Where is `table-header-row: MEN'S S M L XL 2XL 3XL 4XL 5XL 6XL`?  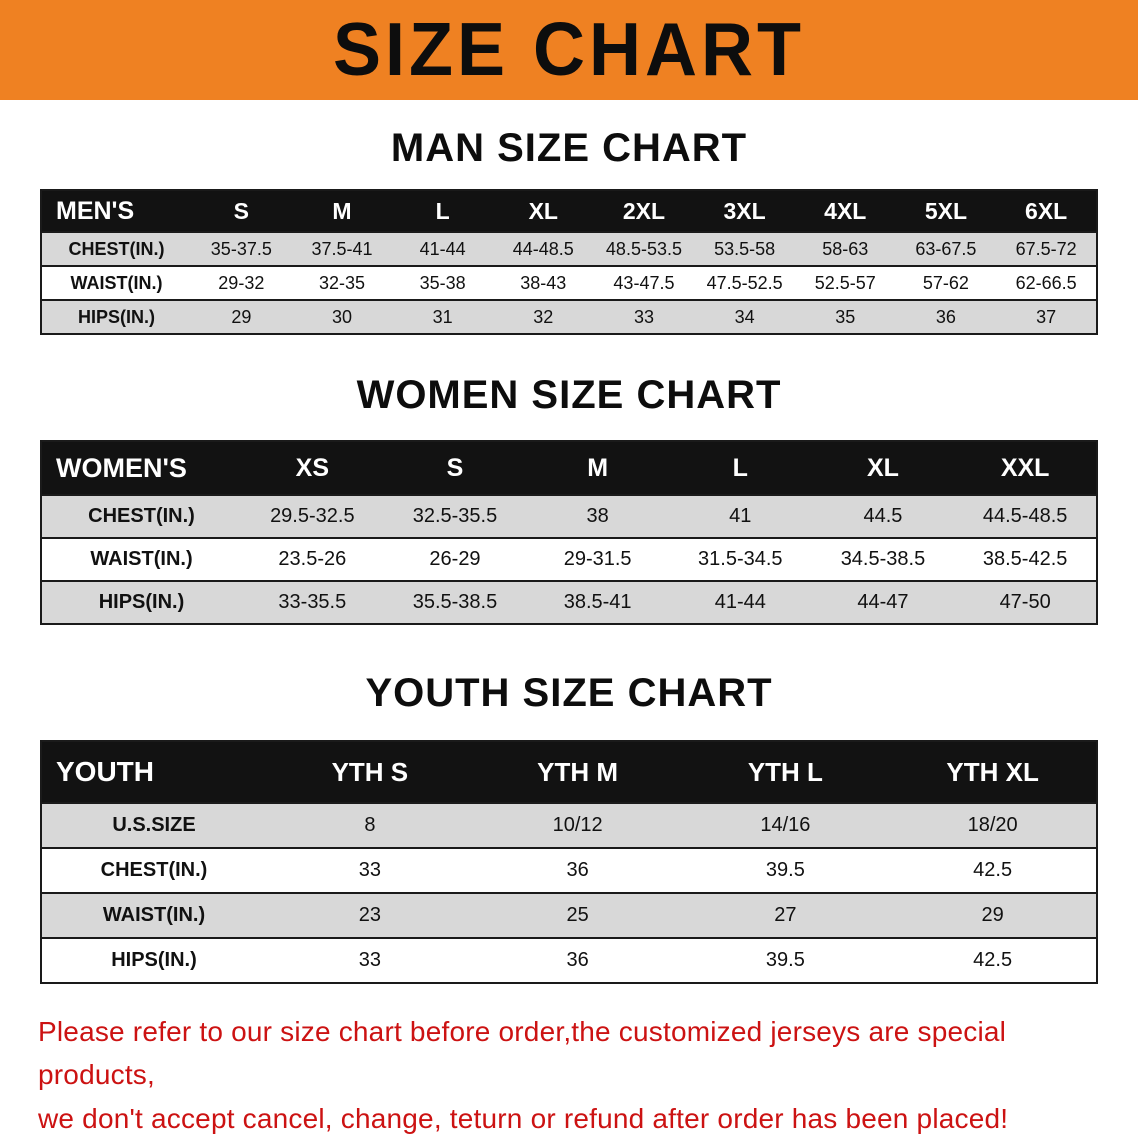
table-header-row: MEN'S S M L XL 2XL 3XL 4XL 5XL 6XL is located at coordinates (569, 211).